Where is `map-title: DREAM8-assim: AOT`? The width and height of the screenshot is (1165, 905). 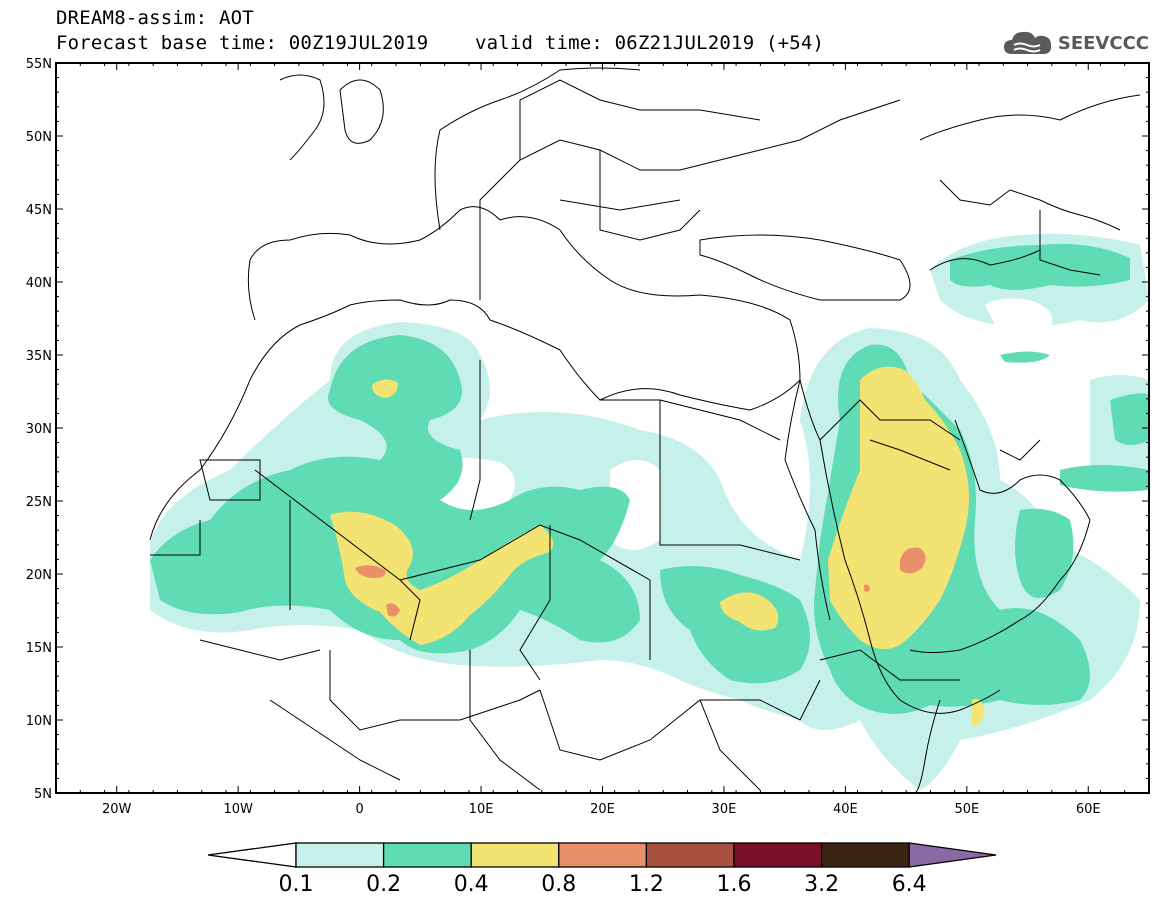 map-title: DREAM8-assim: AOT is located at coordinates (155, 18).